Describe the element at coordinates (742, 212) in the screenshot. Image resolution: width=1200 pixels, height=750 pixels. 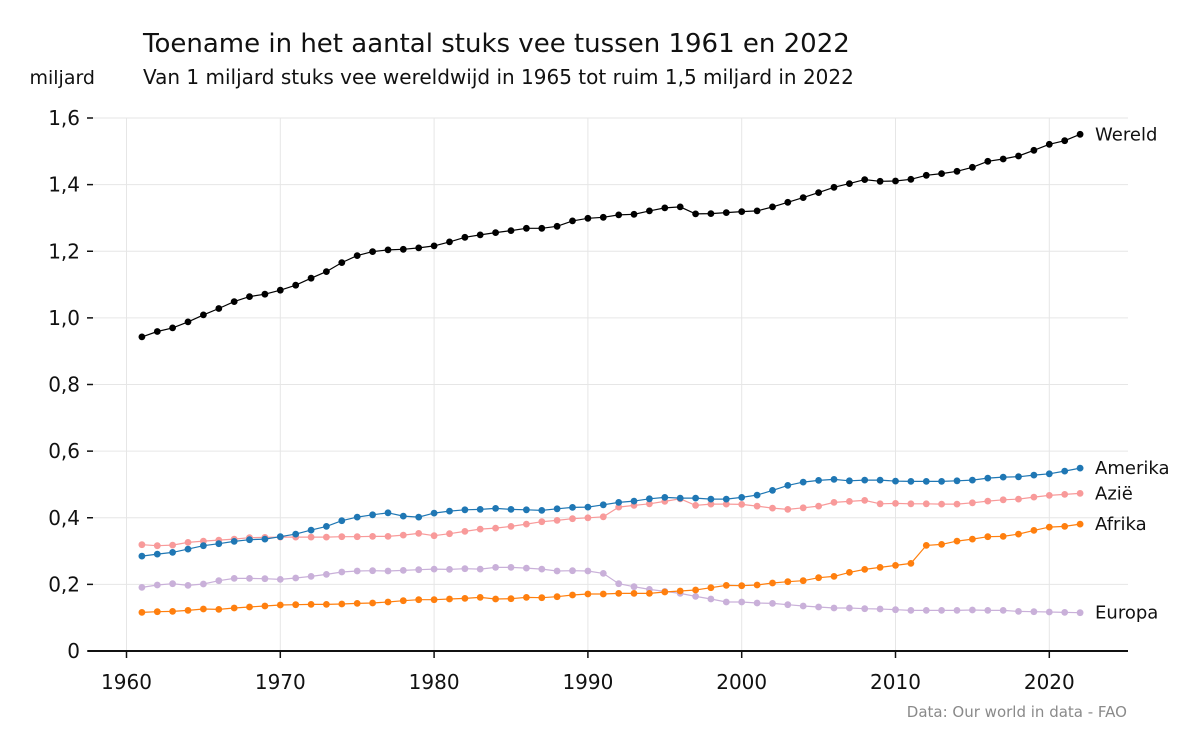
I see `data-point-wereld-2000` at that location.